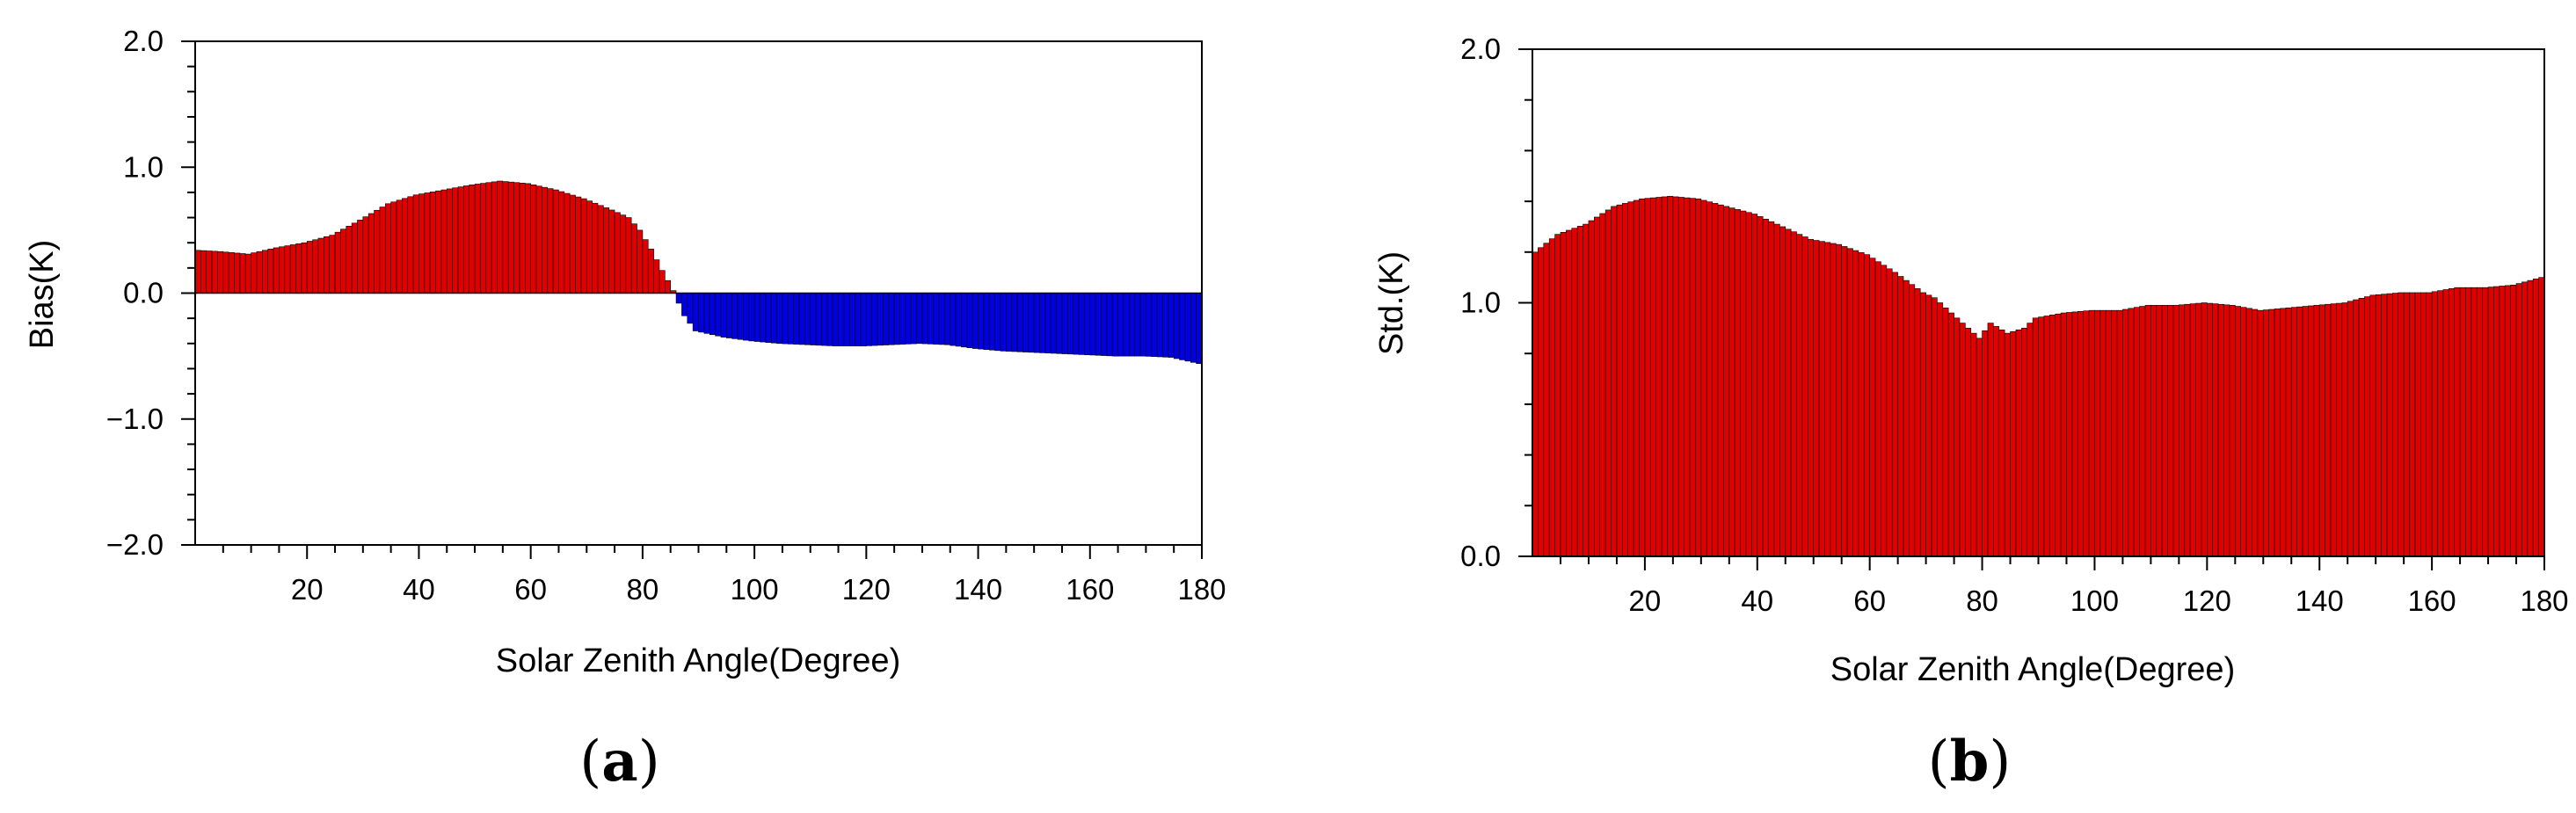 The height and width of the screenshot is (813, 2576). What do you see at coordinates (698, 660) in the screenshot?
I see `bias-x-axis-title: Solar Zenith Angle(Degree)` at bounding box center [698, 660].